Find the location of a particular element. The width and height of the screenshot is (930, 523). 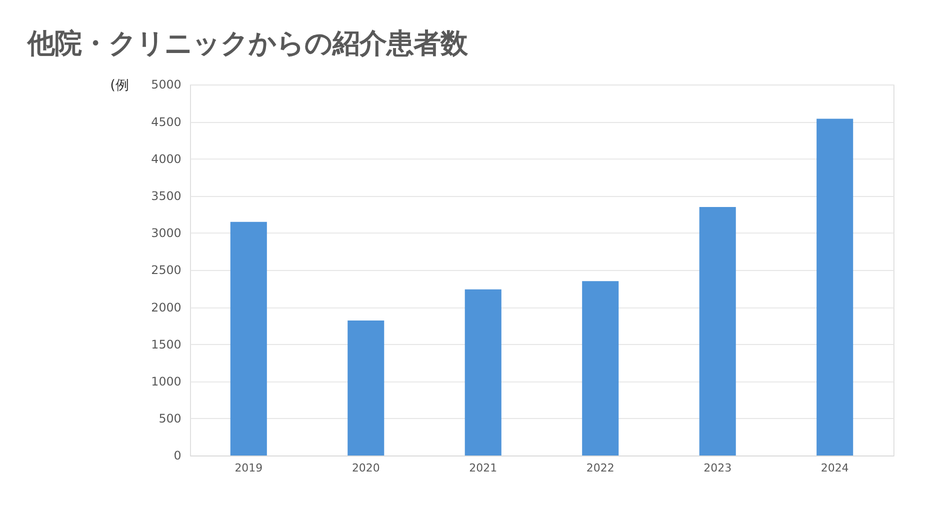

x-tick-label: 2023 is located at coordinates (718, 467).